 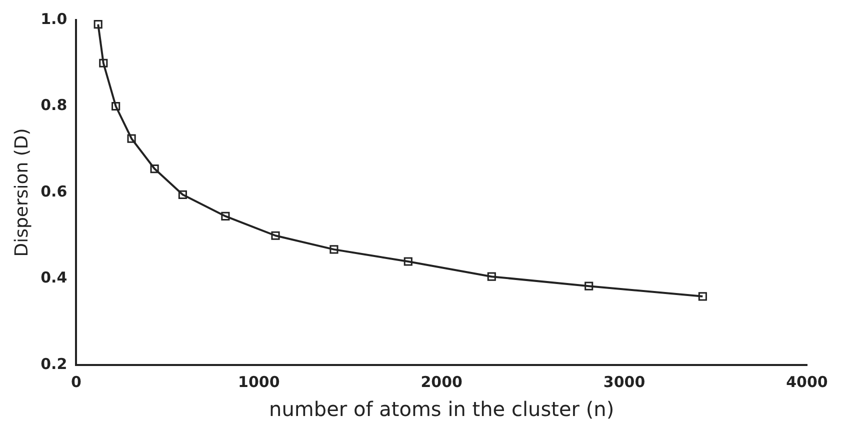 What do you see at coordinates (624, 381) in the screenshot?
I see `x-tick-label: 3000` at bounding box center [624, 381].